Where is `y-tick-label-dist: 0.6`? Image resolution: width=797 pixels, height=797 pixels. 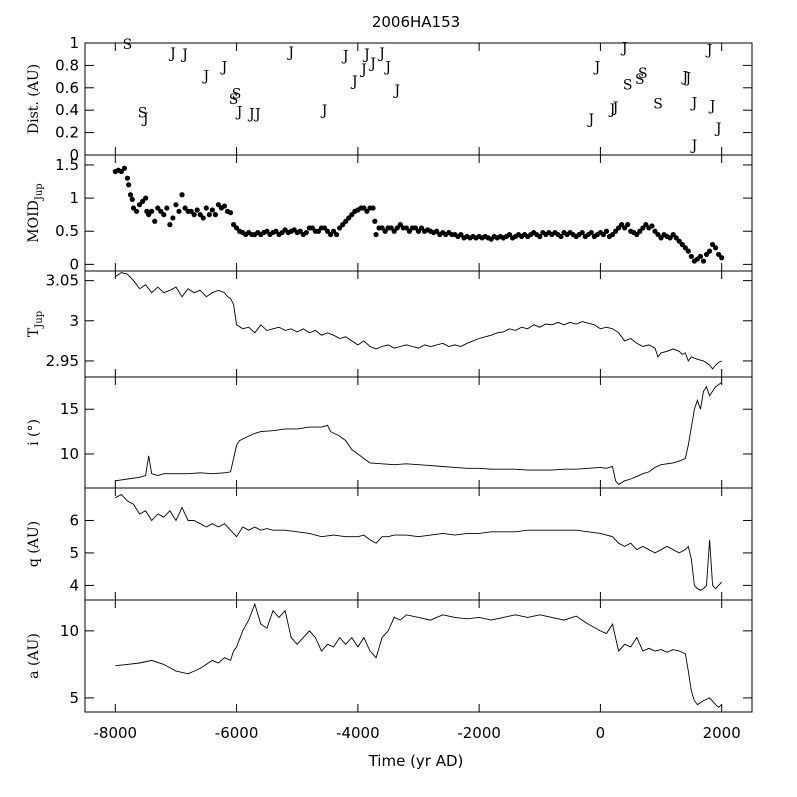 y-tick-label-dist: 0.6 is located at coordinates (67, 88).